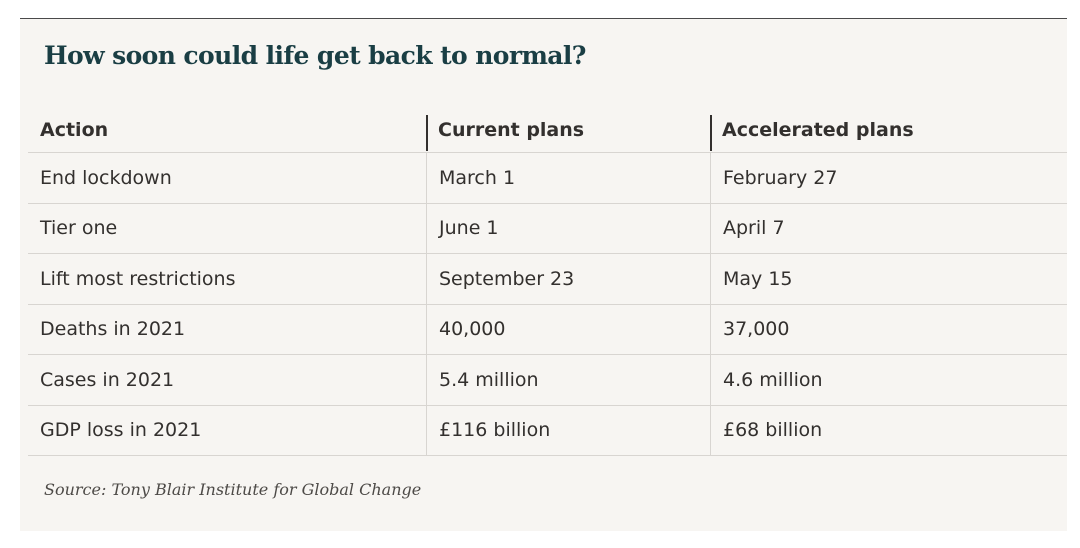  Describe the element at coordinates (121, 430) in the screenshot. I see `table-cell-action: GDP loss in 2021` at that location.